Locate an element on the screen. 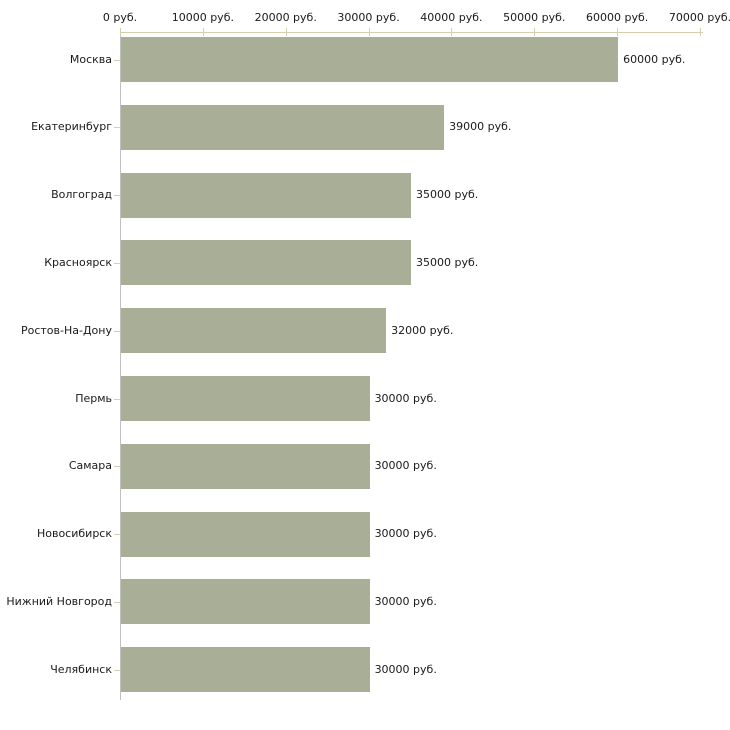  x-axis-tick-label: 40000 руб. is located at coordinates (451, 17).